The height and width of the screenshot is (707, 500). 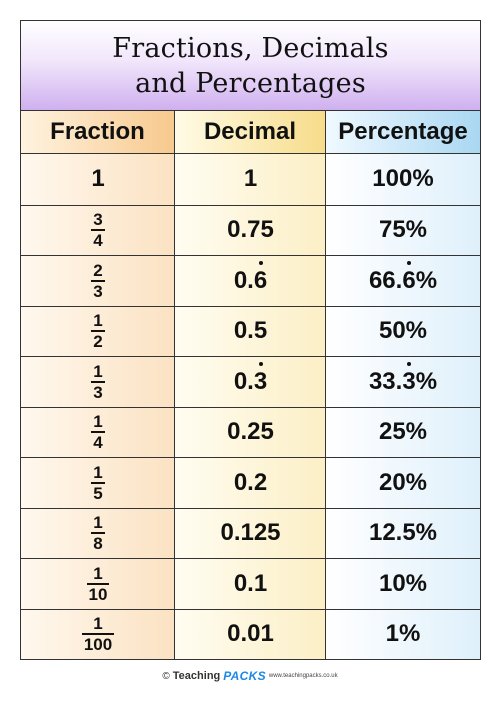 I want to click on percentage-cell: 66. 6%, so click(x=403, y=281).